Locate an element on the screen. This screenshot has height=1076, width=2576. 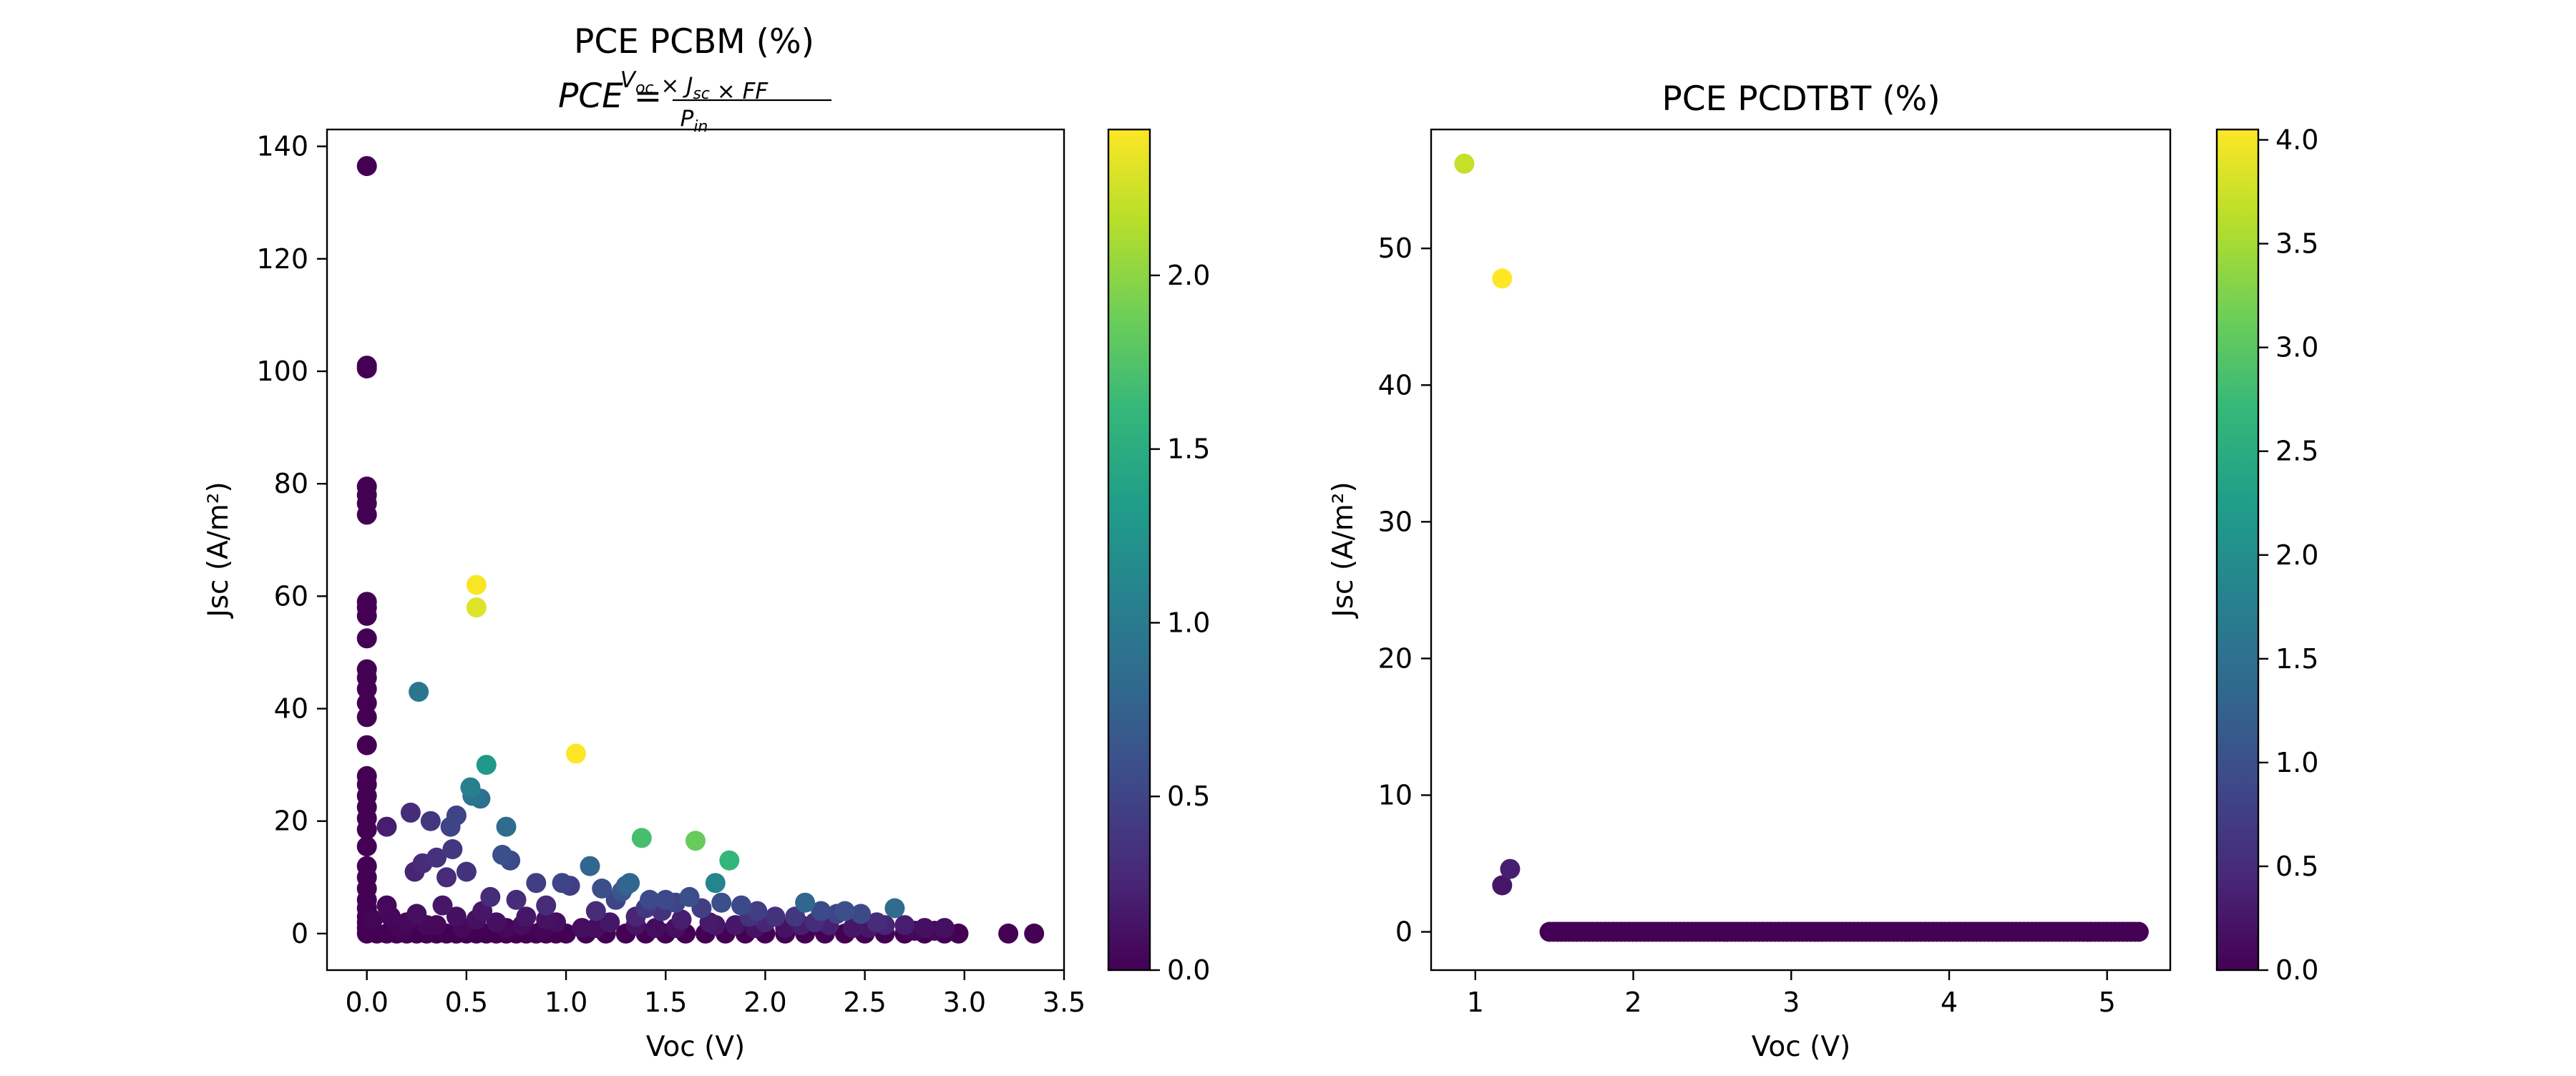
colorbar-tick-label: 4.0 is located at coordinates (2296, 140).